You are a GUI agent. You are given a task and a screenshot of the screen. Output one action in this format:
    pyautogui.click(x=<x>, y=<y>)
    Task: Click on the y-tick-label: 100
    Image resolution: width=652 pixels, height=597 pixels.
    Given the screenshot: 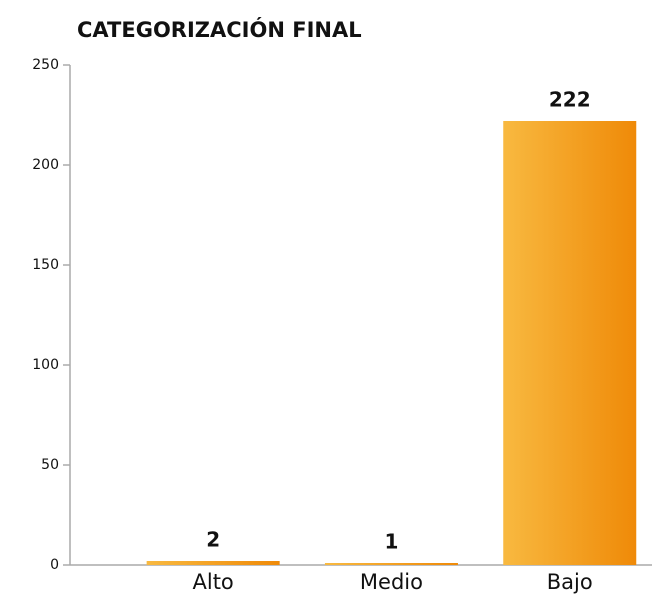 What is the action you would take?
    pyautogui.click(x=45, y=365)
    